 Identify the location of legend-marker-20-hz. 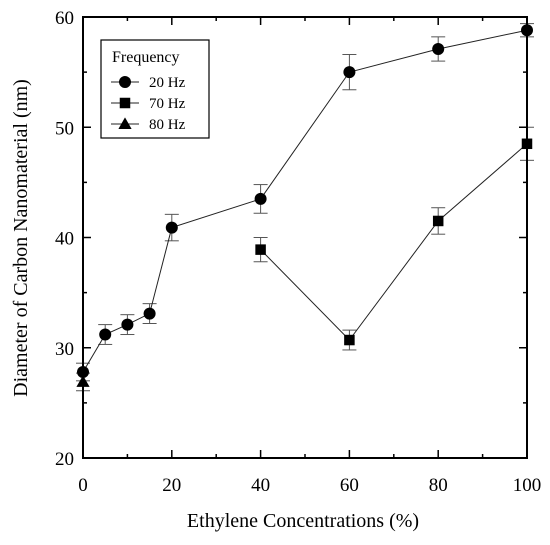
(125, 82).